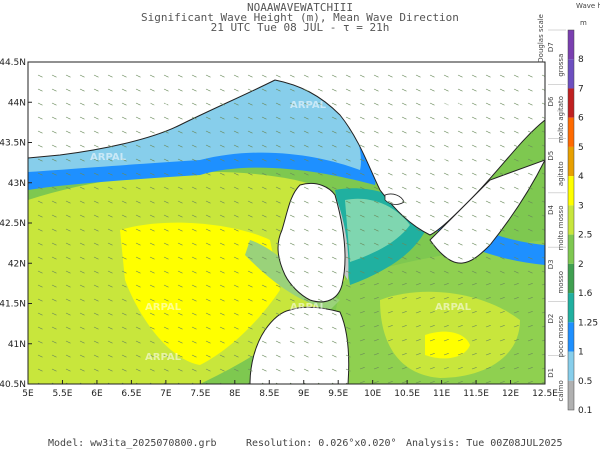 Image resolution: width=600 pixels, height=450 pixels. I want to click on lon-label: 7E, so click(166, 394).